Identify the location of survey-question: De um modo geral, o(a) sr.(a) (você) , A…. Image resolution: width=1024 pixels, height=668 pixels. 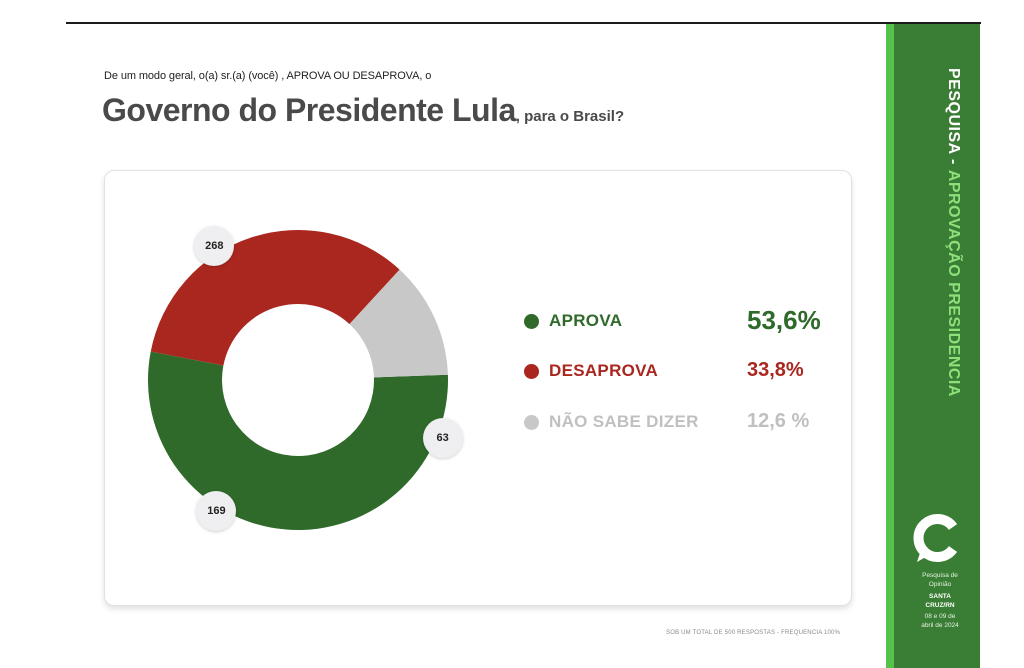
(268, 76).